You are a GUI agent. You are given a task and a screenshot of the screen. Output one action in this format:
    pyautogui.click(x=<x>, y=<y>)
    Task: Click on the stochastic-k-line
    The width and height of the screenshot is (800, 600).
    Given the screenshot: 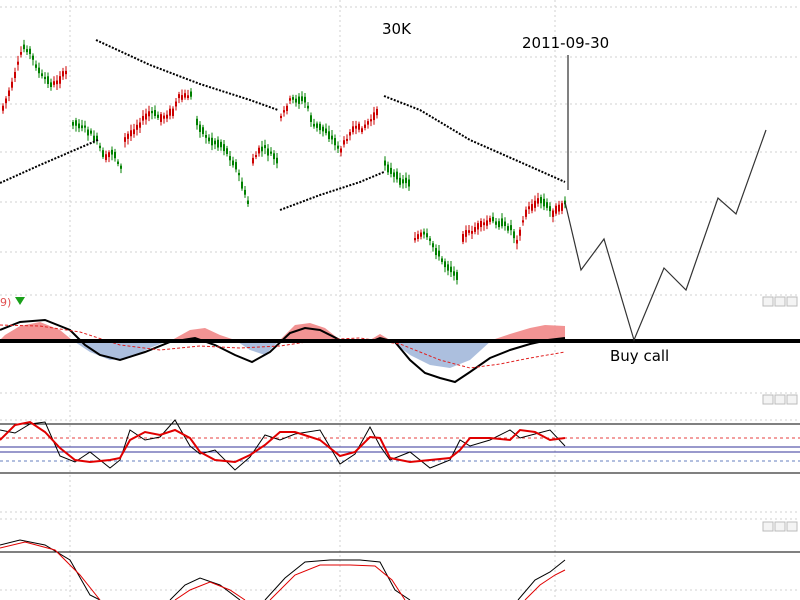 What is the action you would take?
    pyautogui.click(x=283, y=445)
    